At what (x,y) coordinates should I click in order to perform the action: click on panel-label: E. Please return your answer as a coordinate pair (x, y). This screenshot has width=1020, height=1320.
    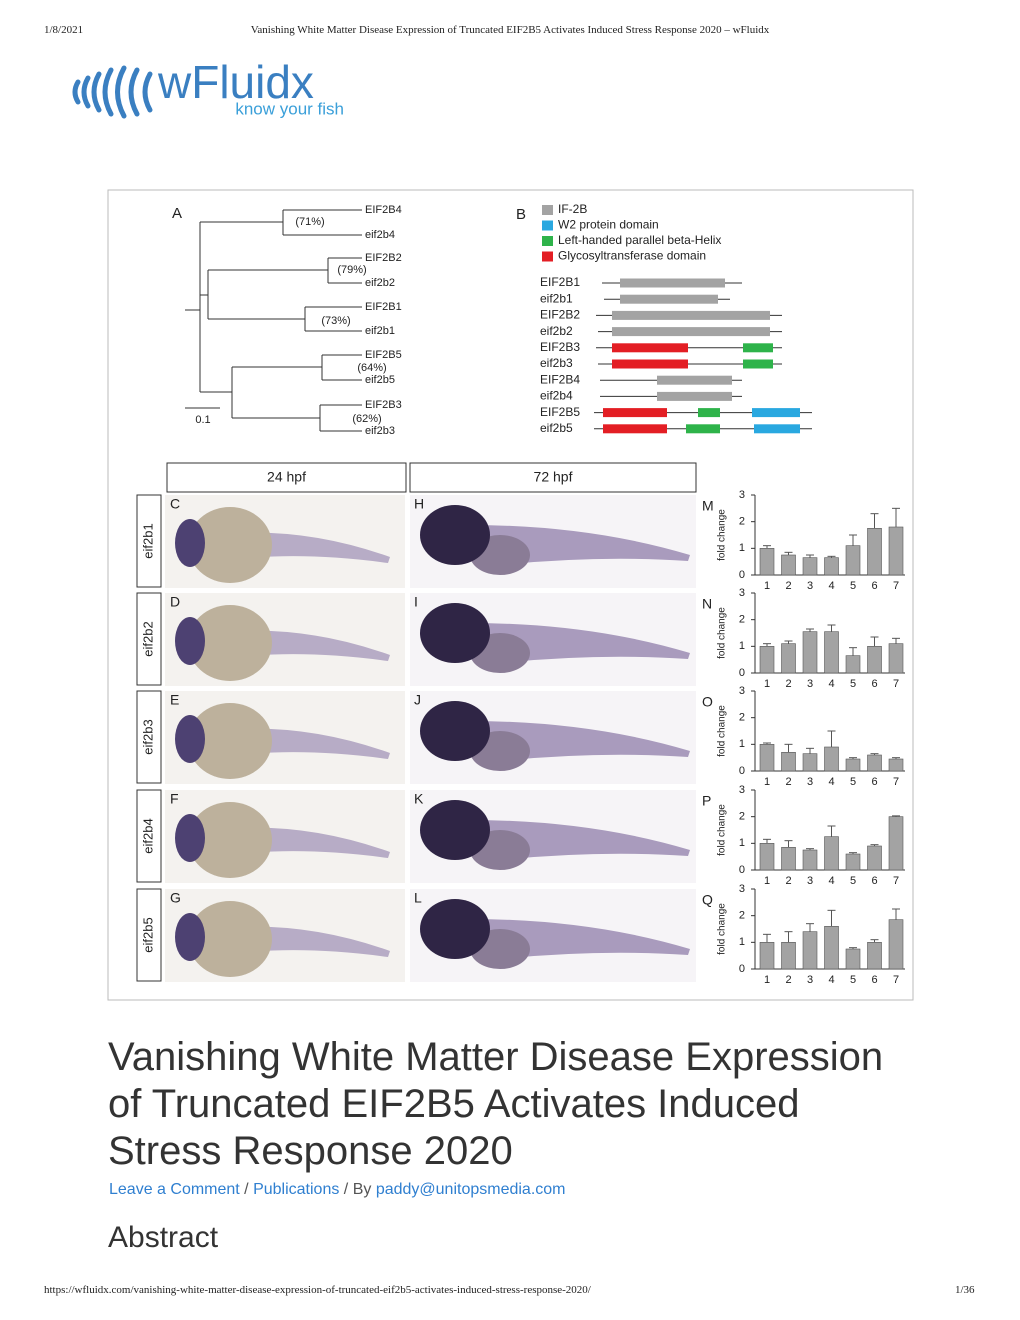
    Looking at the image, I should click on (174, 700).